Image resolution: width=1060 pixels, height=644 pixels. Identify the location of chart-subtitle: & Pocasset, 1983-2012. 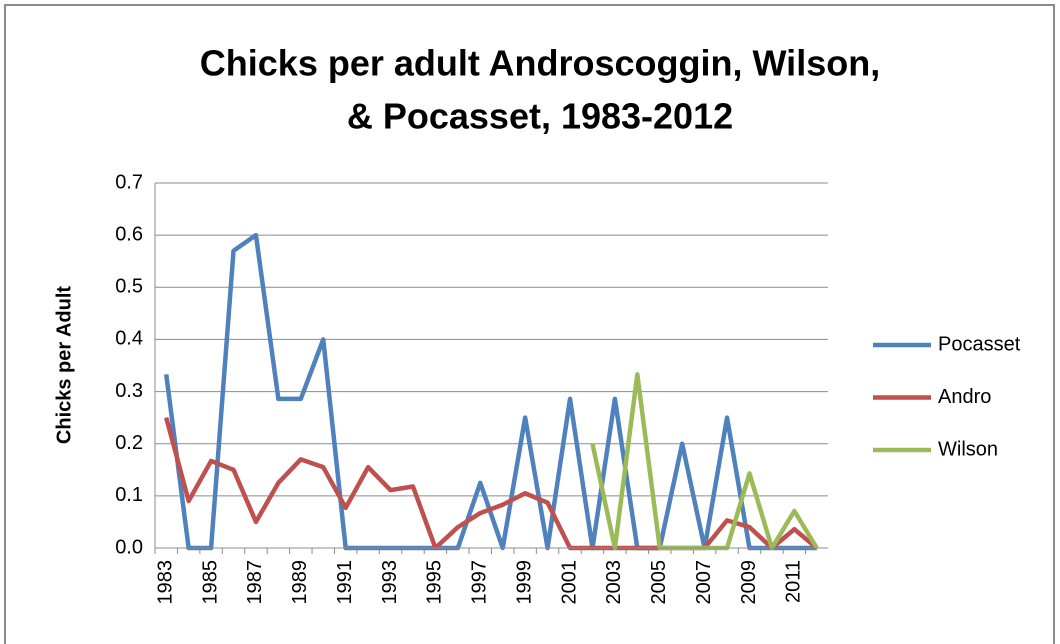
(540, 116).